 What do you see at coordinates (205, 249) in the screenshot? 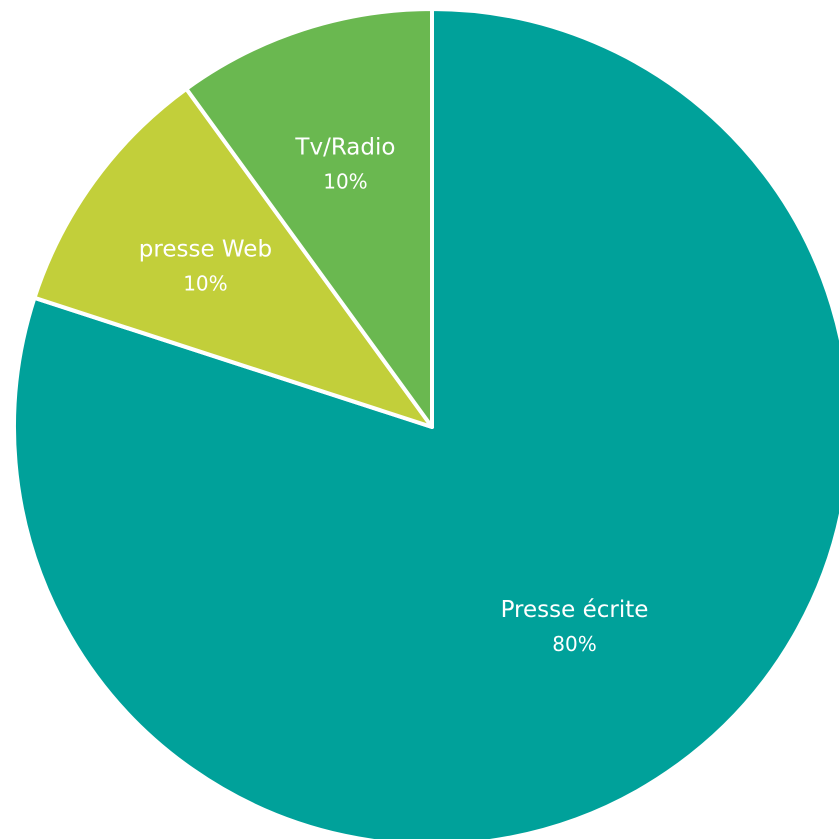
I see `slice-label: presse Web` at bounding box center [205, 249].